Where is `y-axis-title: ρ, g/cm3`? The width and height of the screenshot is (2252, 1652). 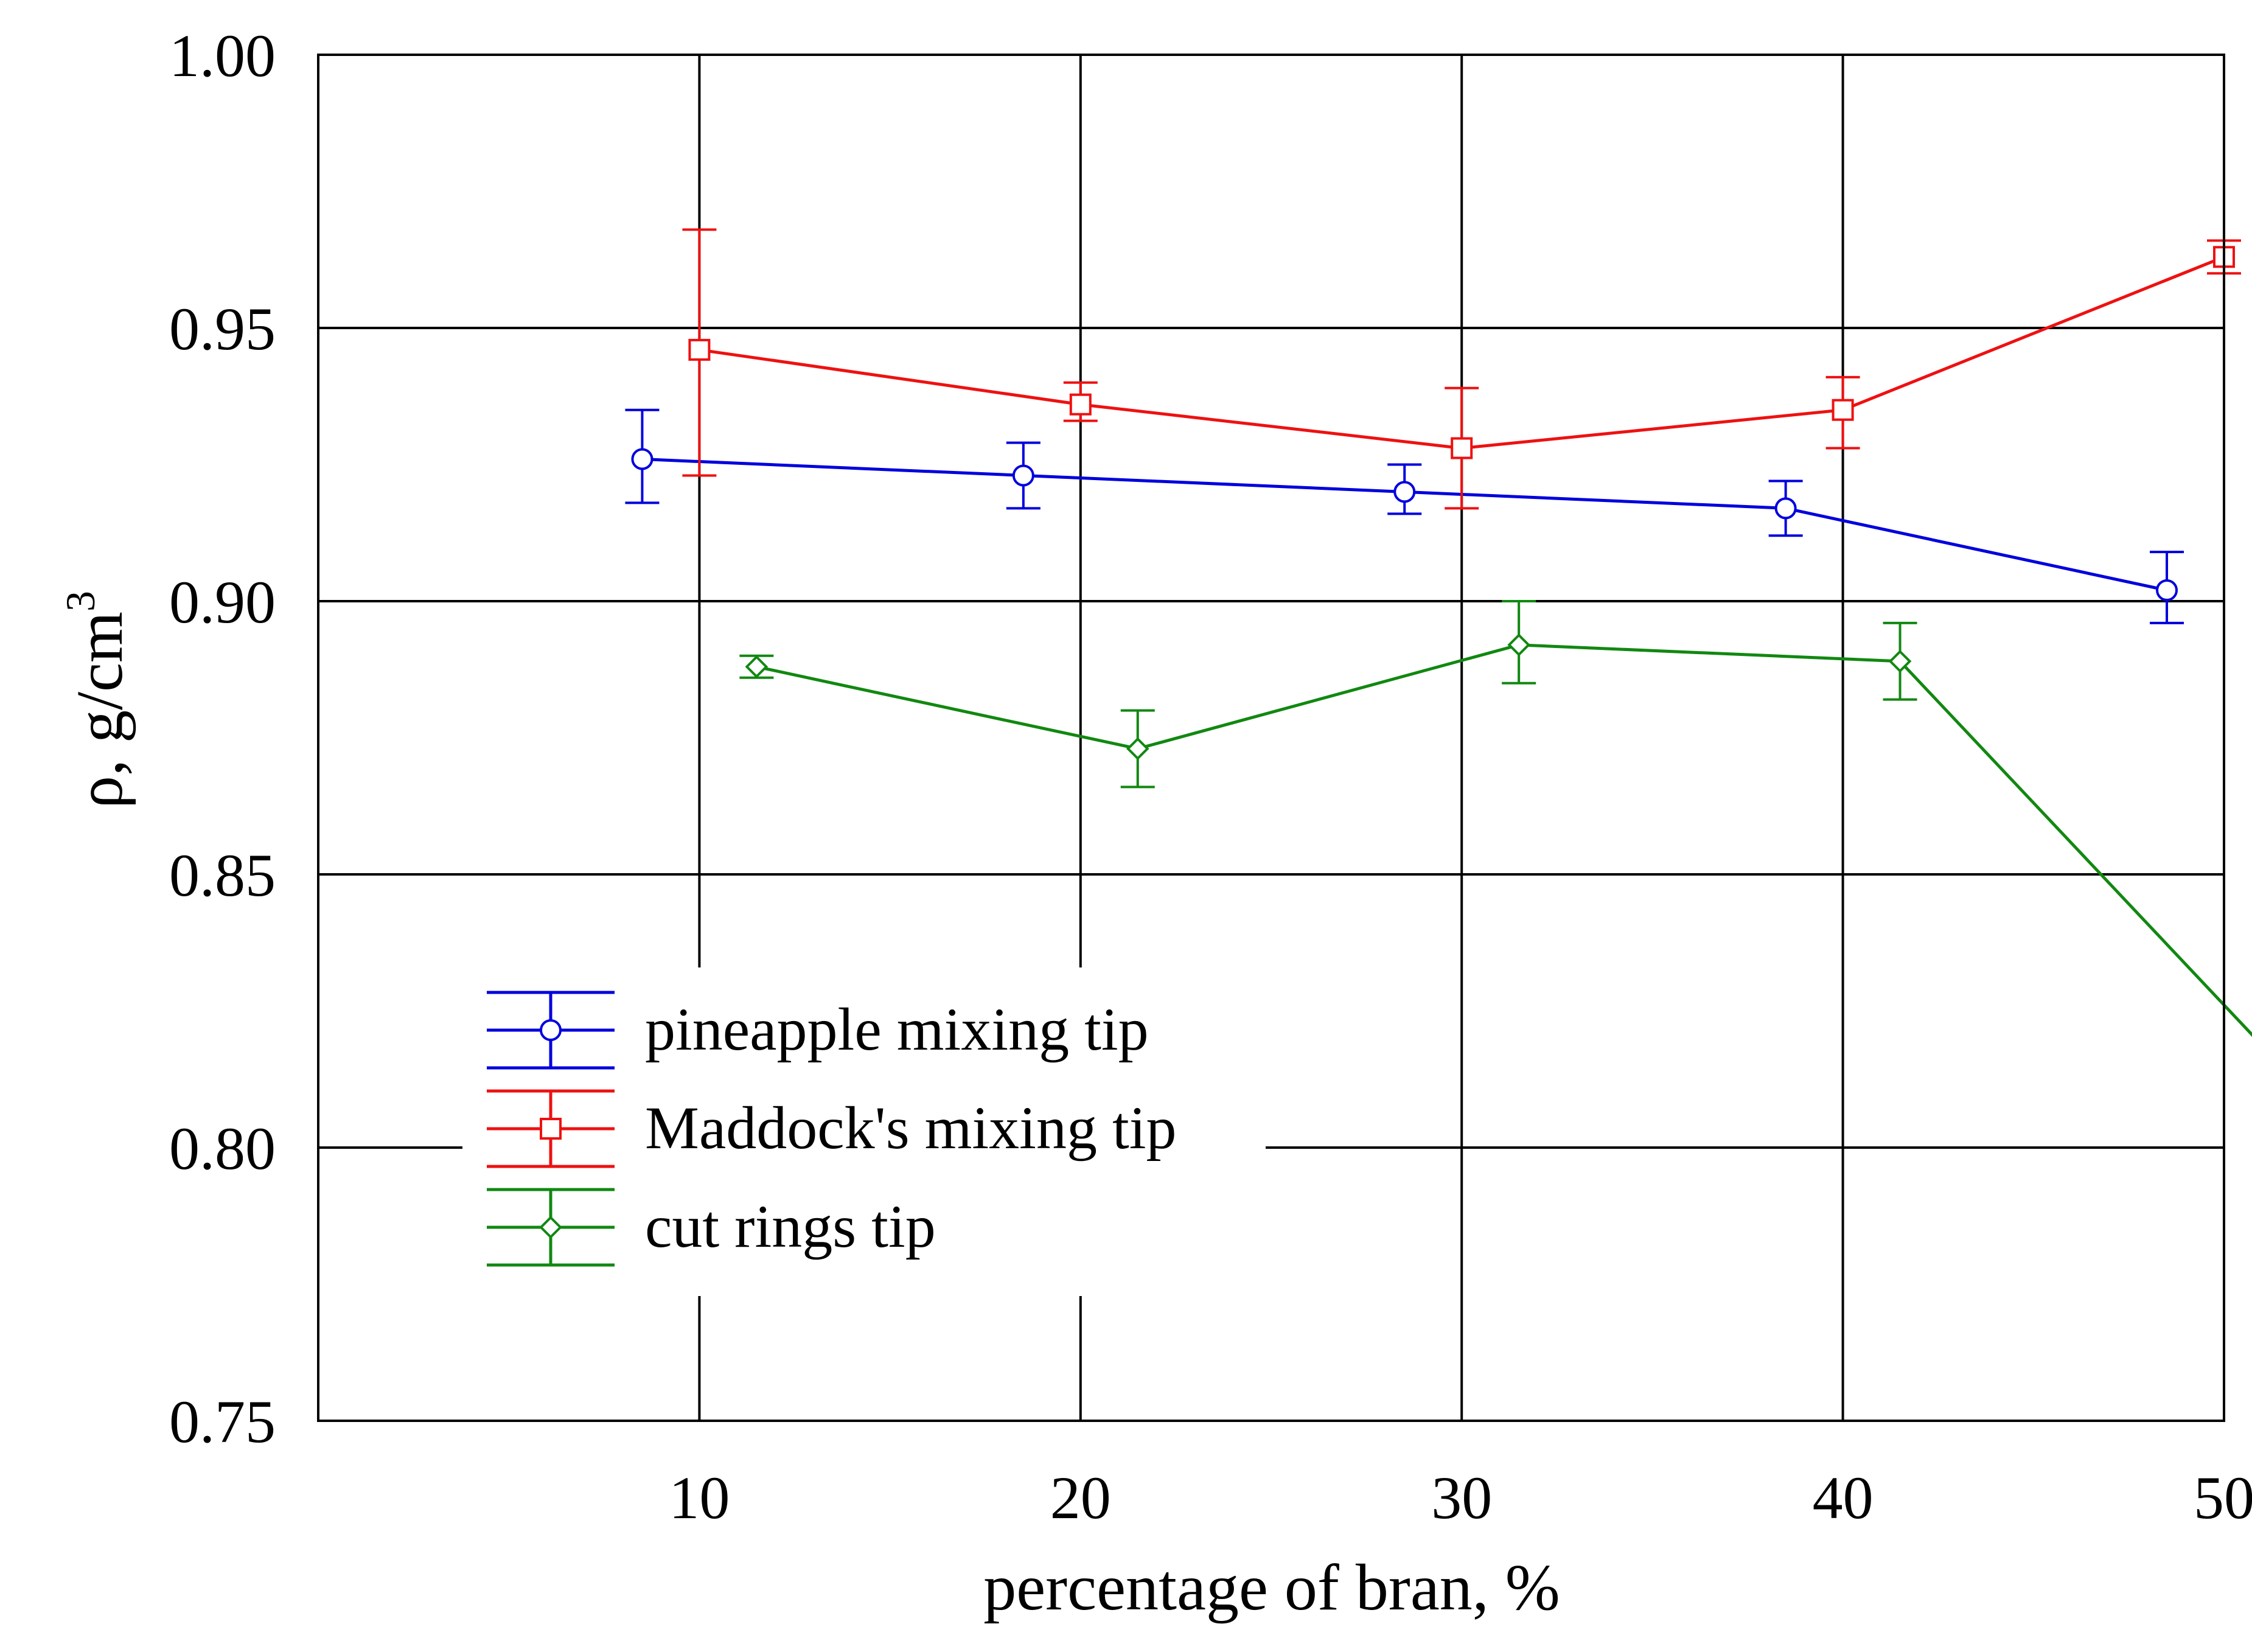
y-axis-title: ρ, g/cm3 is located at coordinates (96, 700).